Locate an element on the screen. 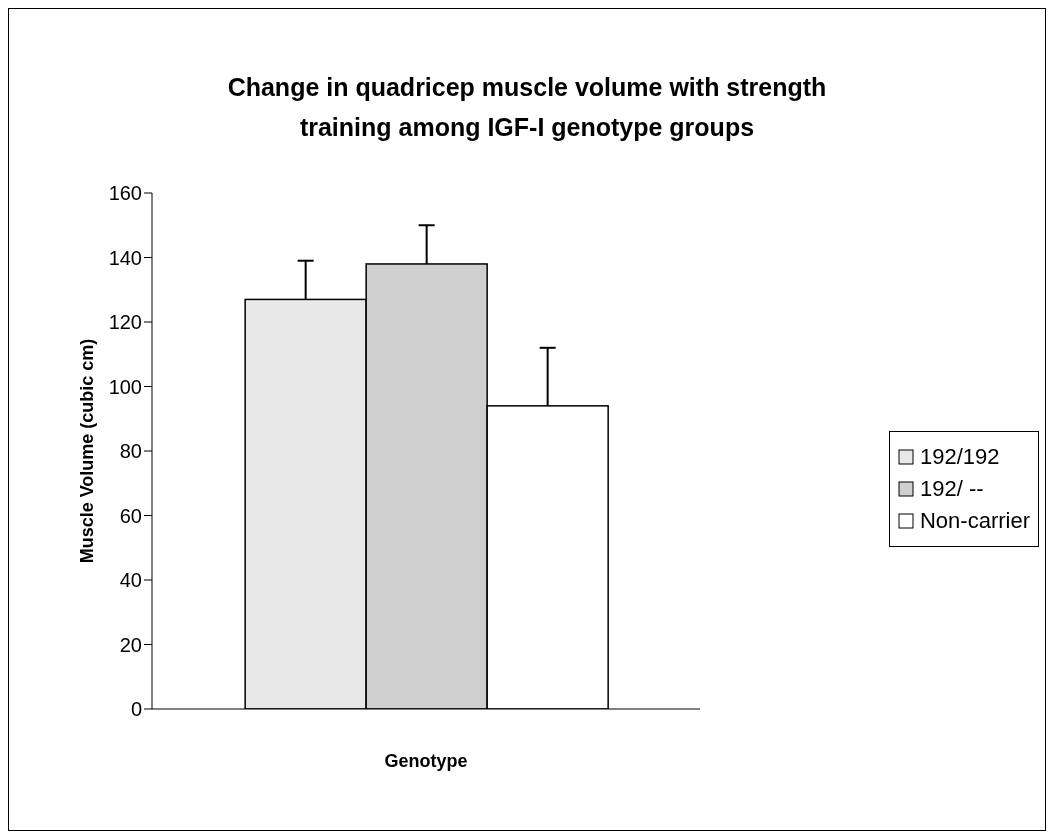 The height and width of the screenshot is (837, 1052). legend-label: Non-carrier is located at coordinates (974, 521).